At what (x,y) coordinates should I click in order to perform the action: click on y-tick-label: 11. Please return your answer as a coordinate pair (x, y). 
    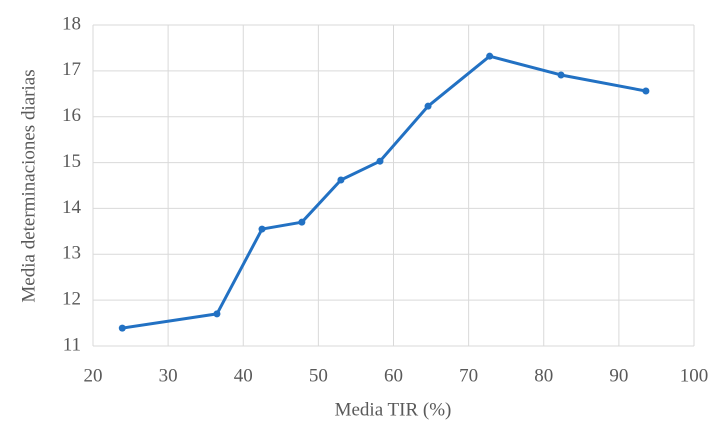
    Looking at the image, I should click on (72, 344).